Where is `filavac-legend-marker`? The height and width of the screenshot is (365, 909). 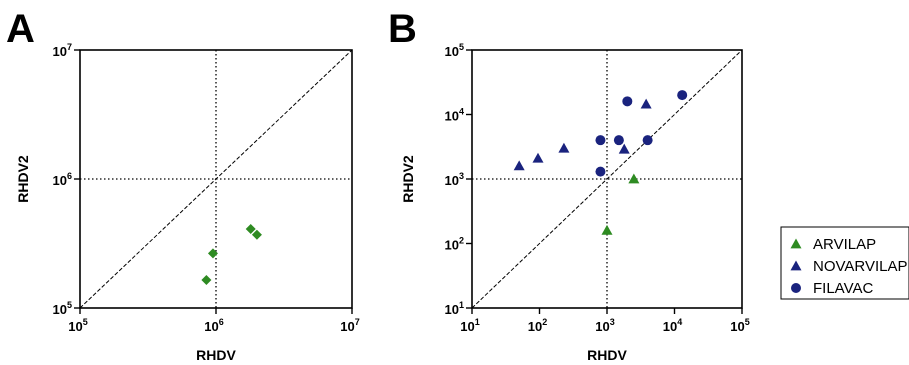 filavac-legend-marker is located at coordinates (796, 288).